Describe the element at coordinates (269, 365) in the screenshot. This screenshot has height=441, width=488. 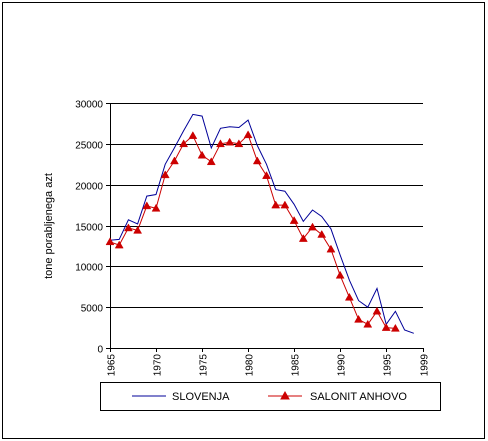
I see `x-tick-labels: 1965 1970 1975 1980 1985 1990 1995 1999` at that location.